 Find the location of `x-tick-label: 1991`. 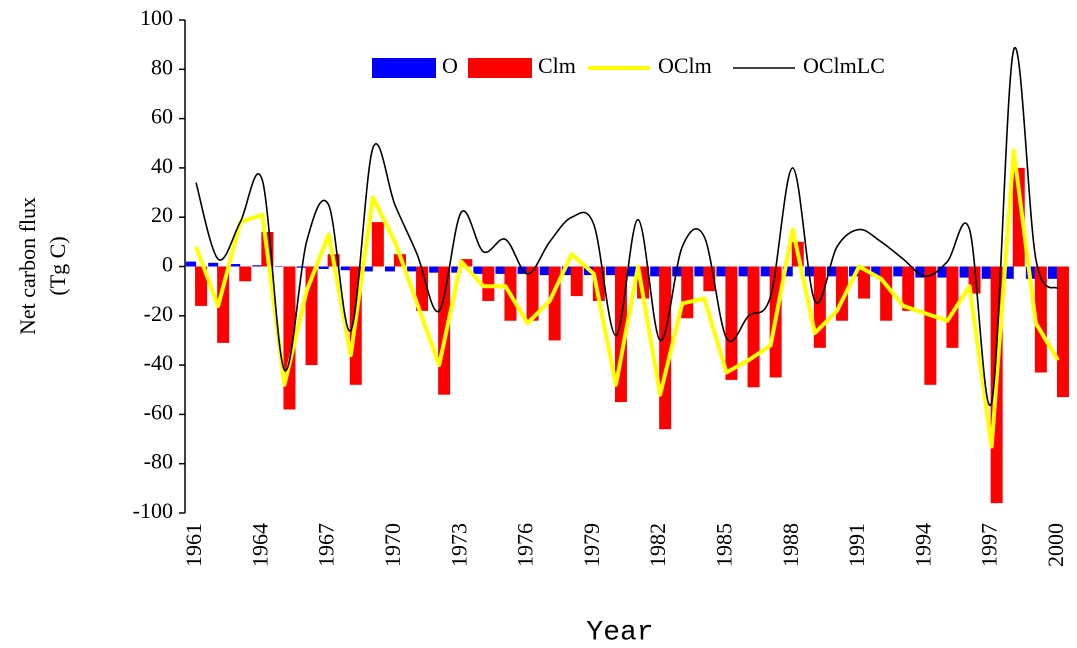

x-tick-label: 1991 is located at coordinates (856, 545).